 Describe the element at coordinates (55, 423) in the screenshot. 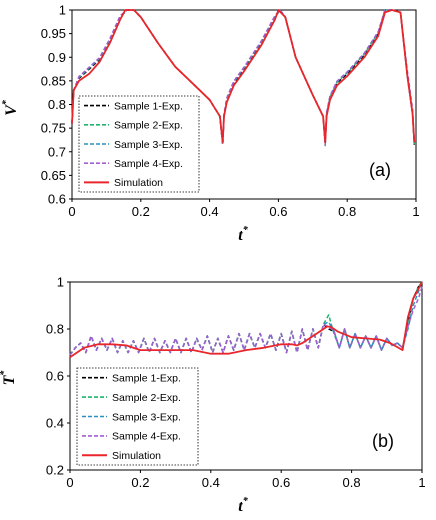

I see `y-tick-label: 0.4` at that location.